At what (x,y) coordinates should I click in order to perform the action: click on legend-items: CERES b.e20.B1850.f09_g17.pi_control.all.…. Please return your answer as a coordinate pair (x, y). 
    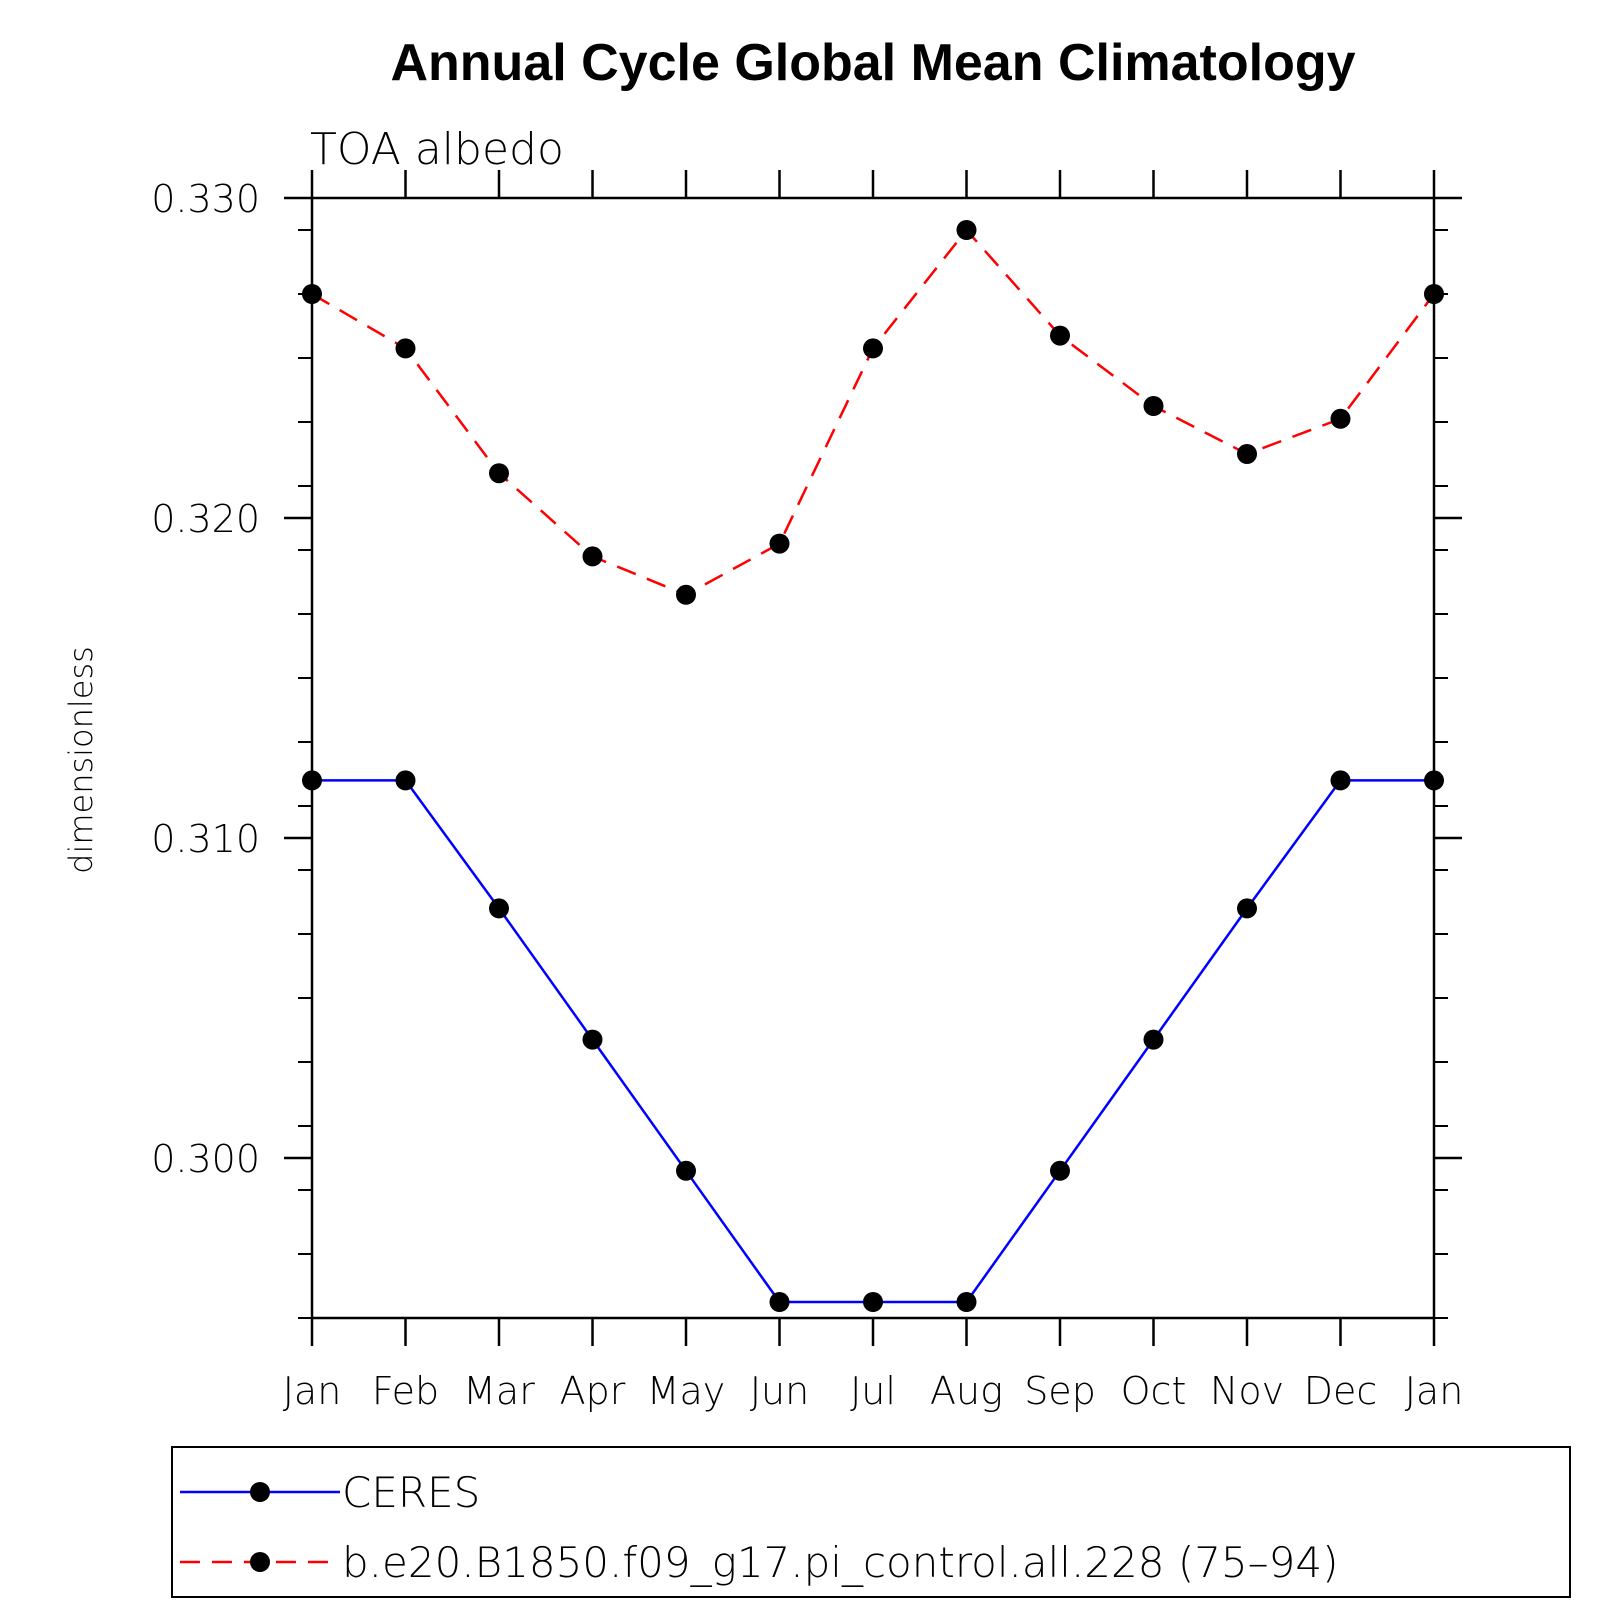
    Looking at the image, I should click on (759, 1527).